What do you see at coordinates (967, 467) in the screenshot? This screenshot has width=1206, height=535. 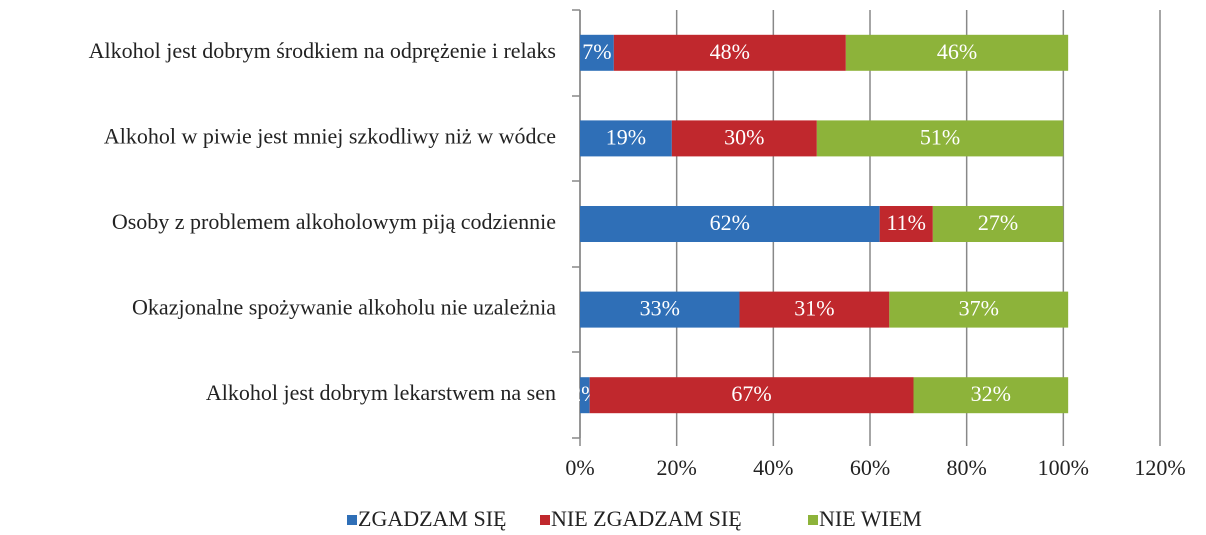 I see `x-tick-label: 80%` at bounding box center [967, 467].